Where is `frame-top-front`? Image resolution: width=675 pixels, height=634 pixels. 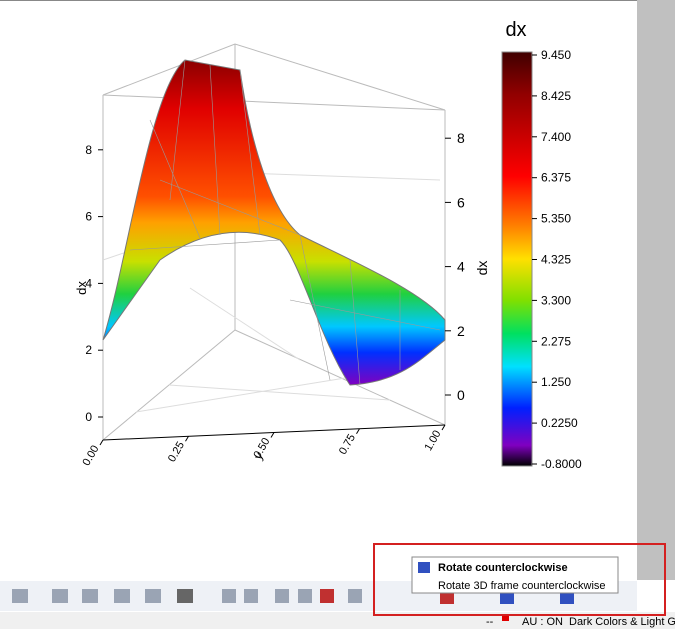
frame-top-front is located at coordinates (274, 102).